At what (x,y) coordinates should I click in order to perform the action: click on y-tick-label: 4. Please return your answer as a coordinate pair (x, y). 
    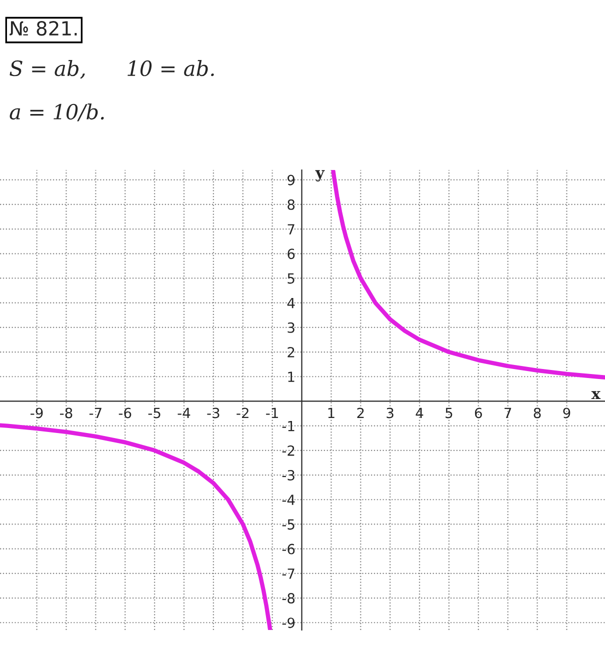
    Looking at the image, I should click on (291, 303).